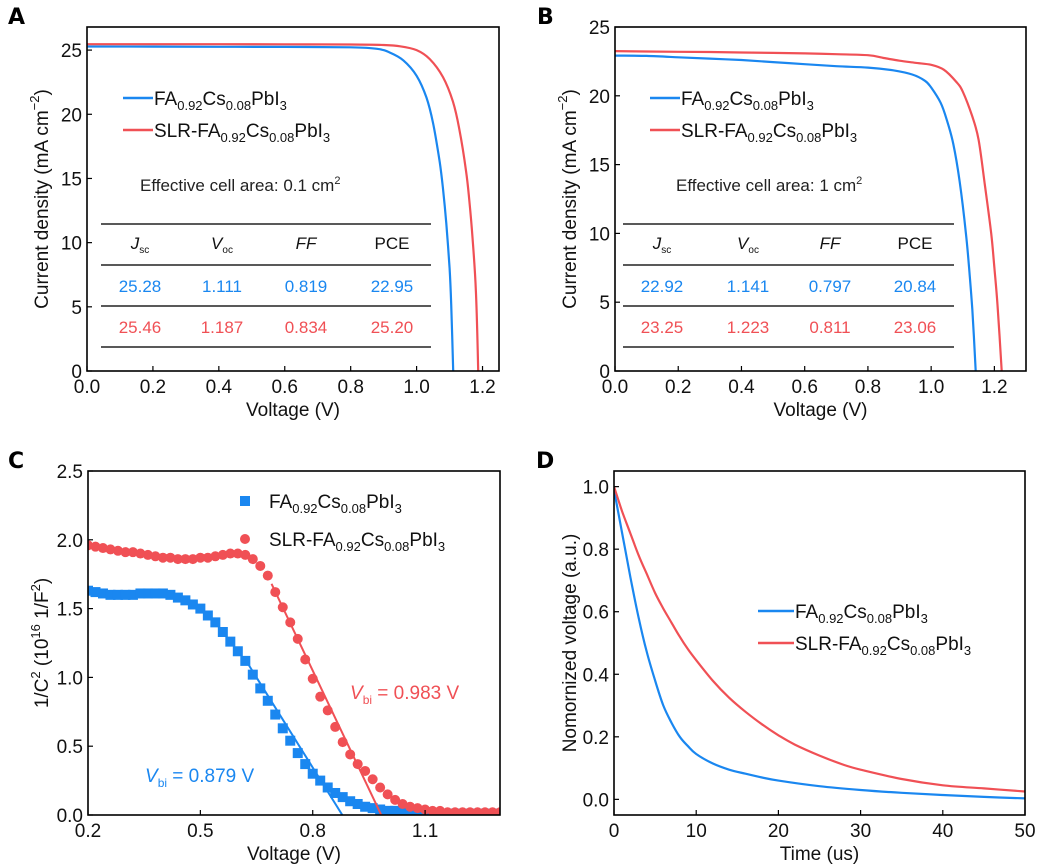 This screenshot has width=1039, height=867. Describe the element at coordinates (70, 541) in the screenshot. I see `y-tick-label: 2.0` at that location.